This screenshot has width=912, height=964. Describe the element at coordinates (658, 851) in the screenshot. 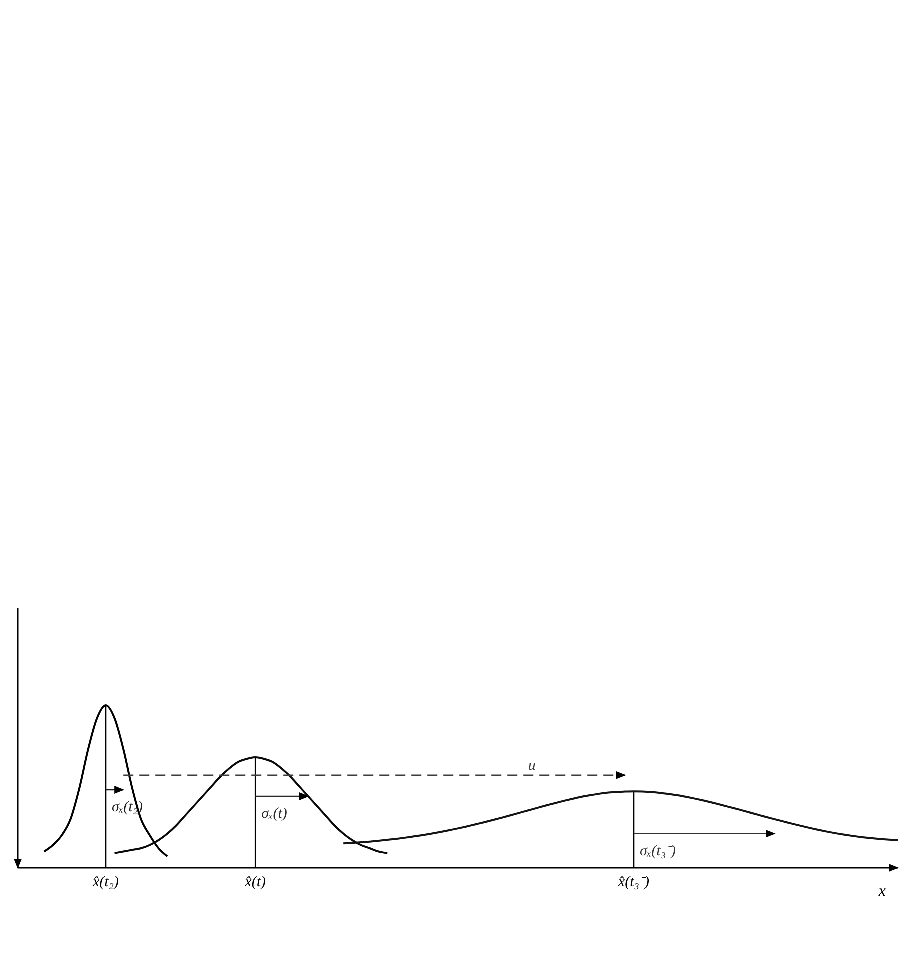

I see `series-label: σₓ(t₃⁻)` at that location.